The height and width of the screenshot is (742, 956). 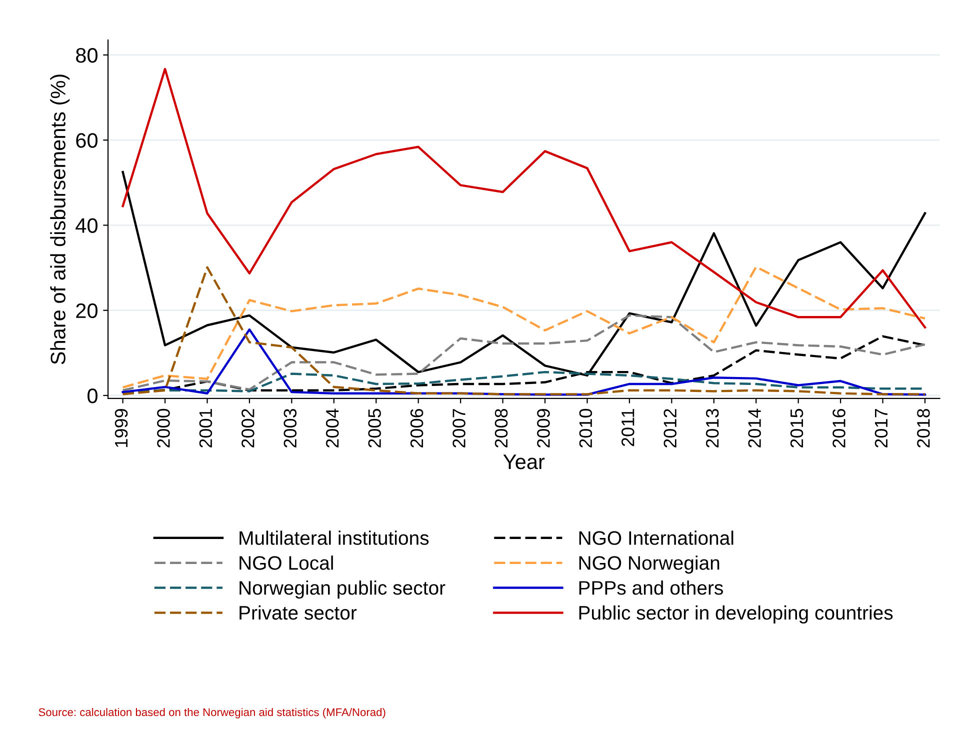 I want to click on x-tick-label: 2006, so click(x=417, y=428).